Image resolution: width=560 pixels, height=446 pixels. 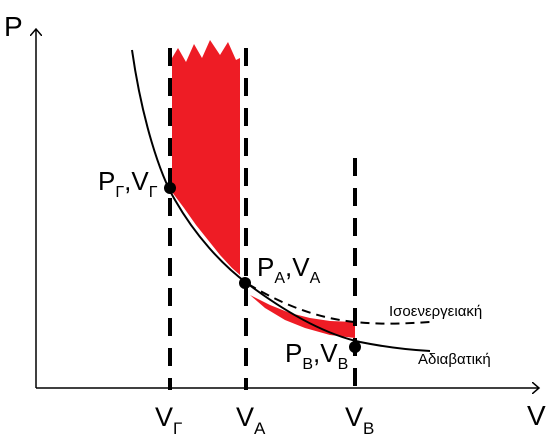 What do you see at coordinates (251, 420) in the screenshot?
I see `tick-label-v-a: VA` at bounding box center [251, 420].